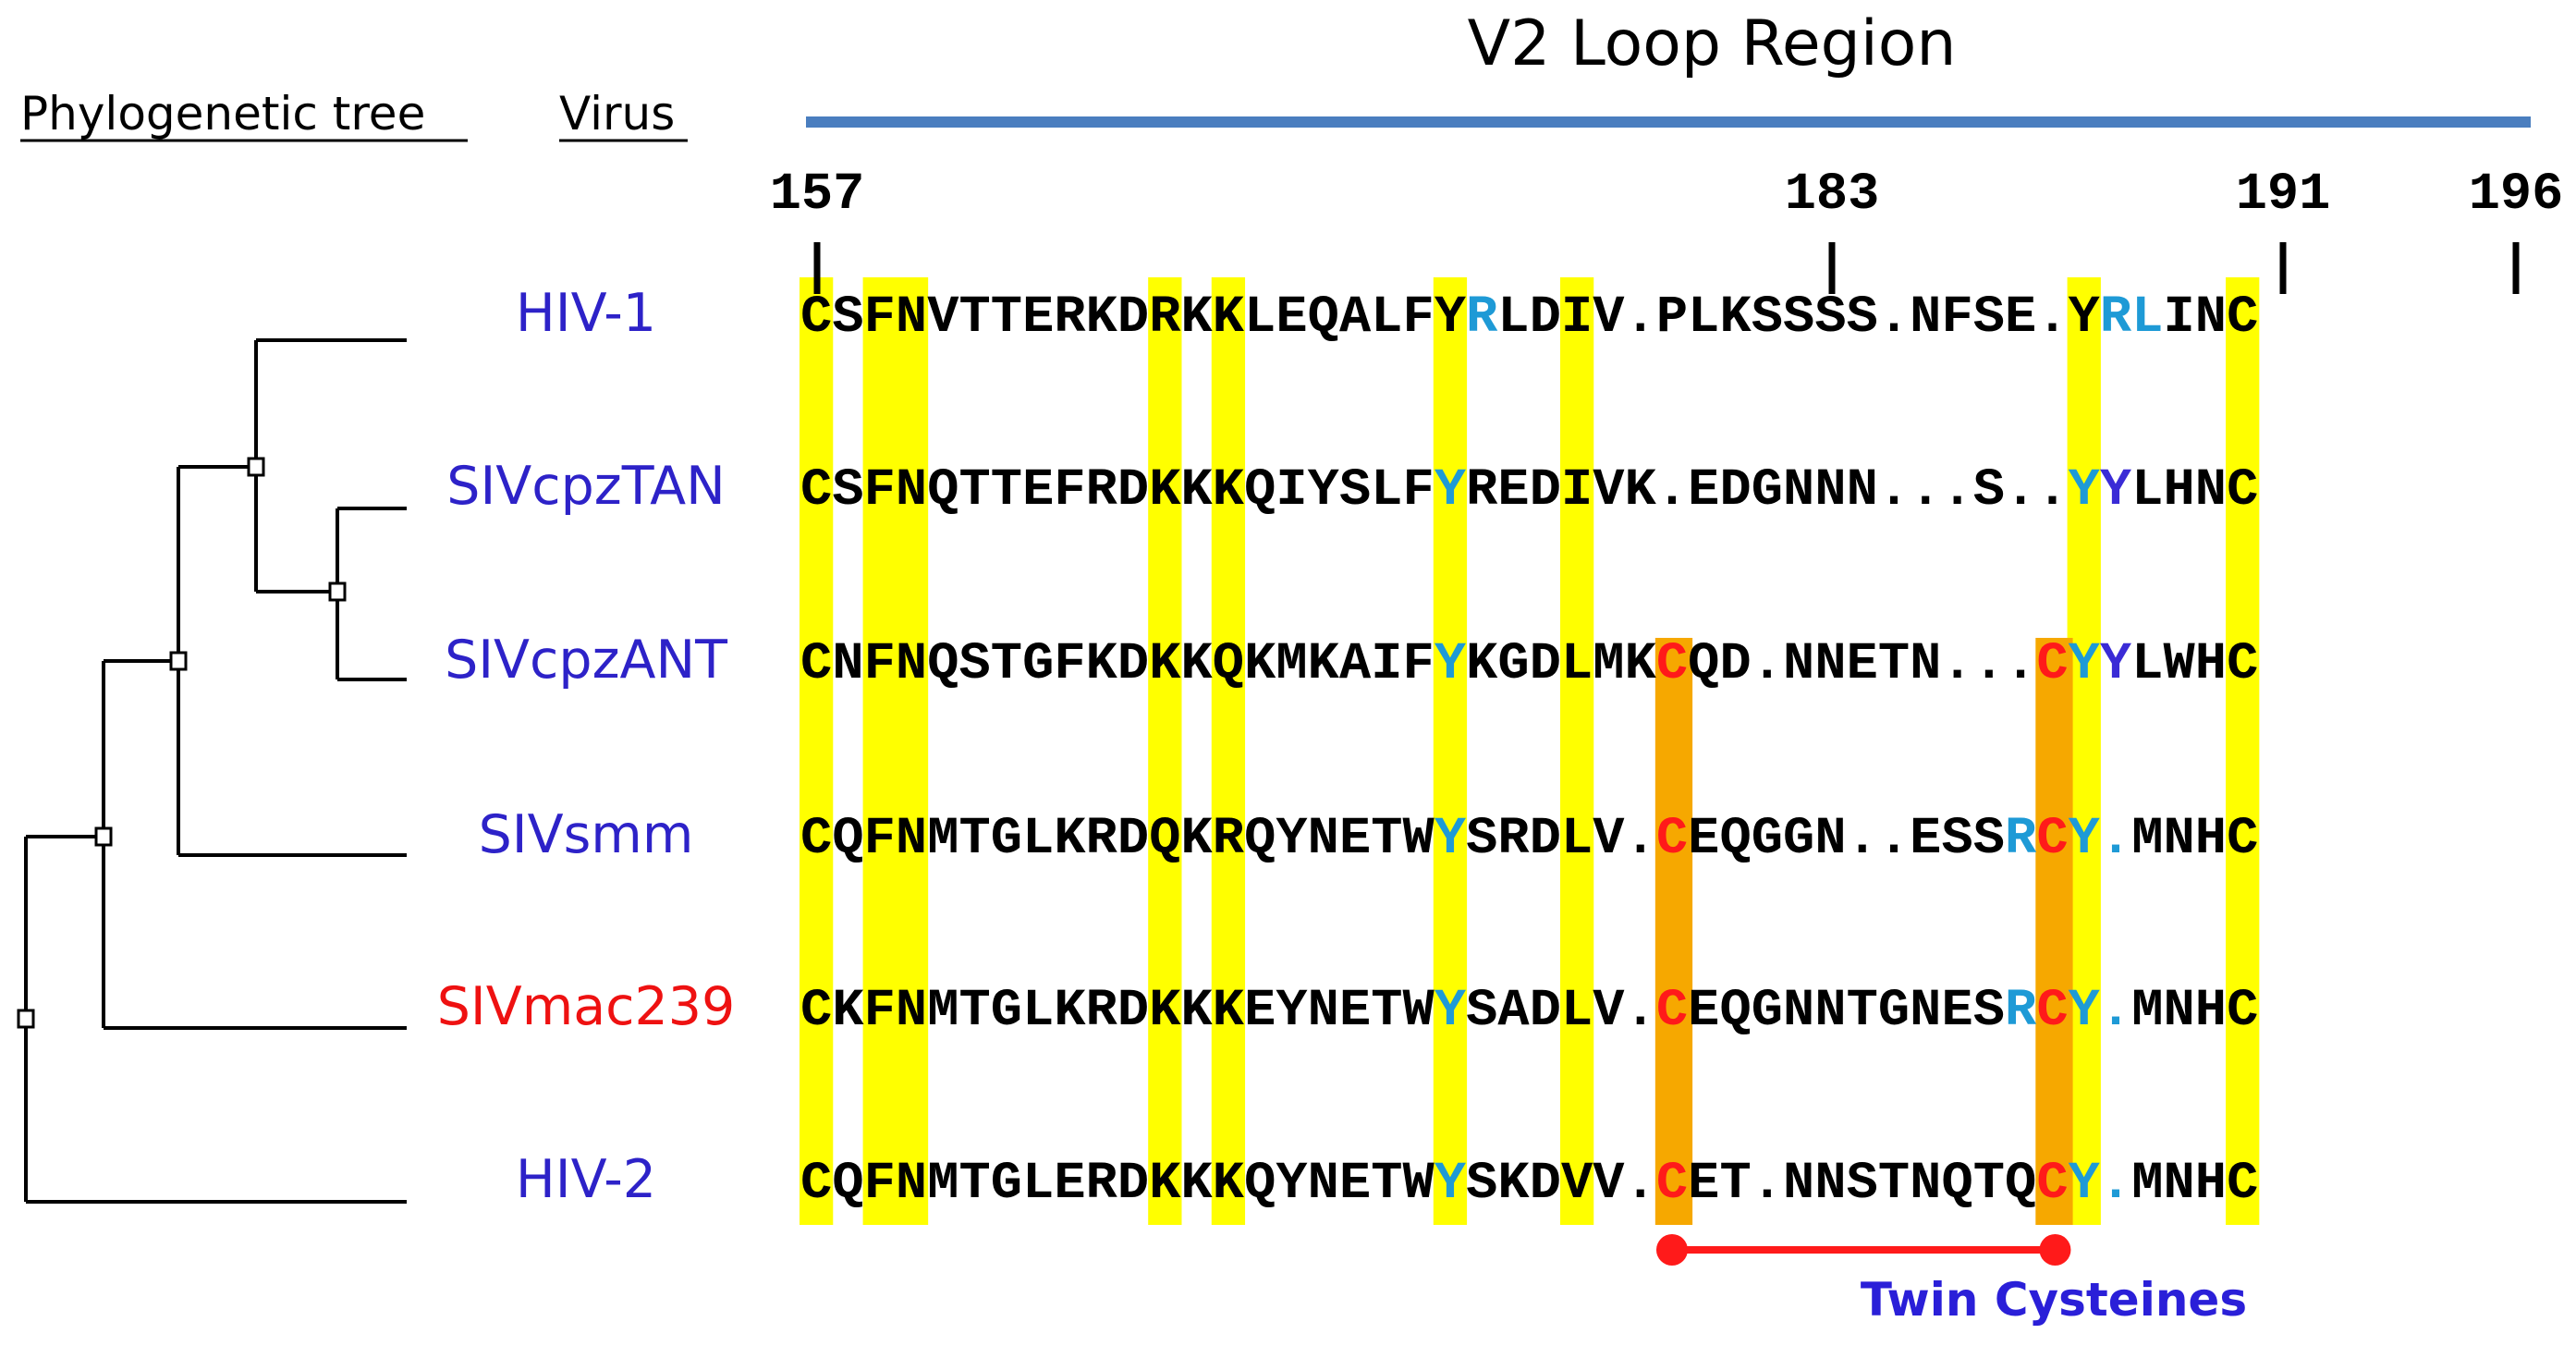 The image size is (2576, 1346). What do you see at coordinates (586, 834) in the screenshot?
I see `virus-name: SIVsmm` at bounding box center [586, 834].